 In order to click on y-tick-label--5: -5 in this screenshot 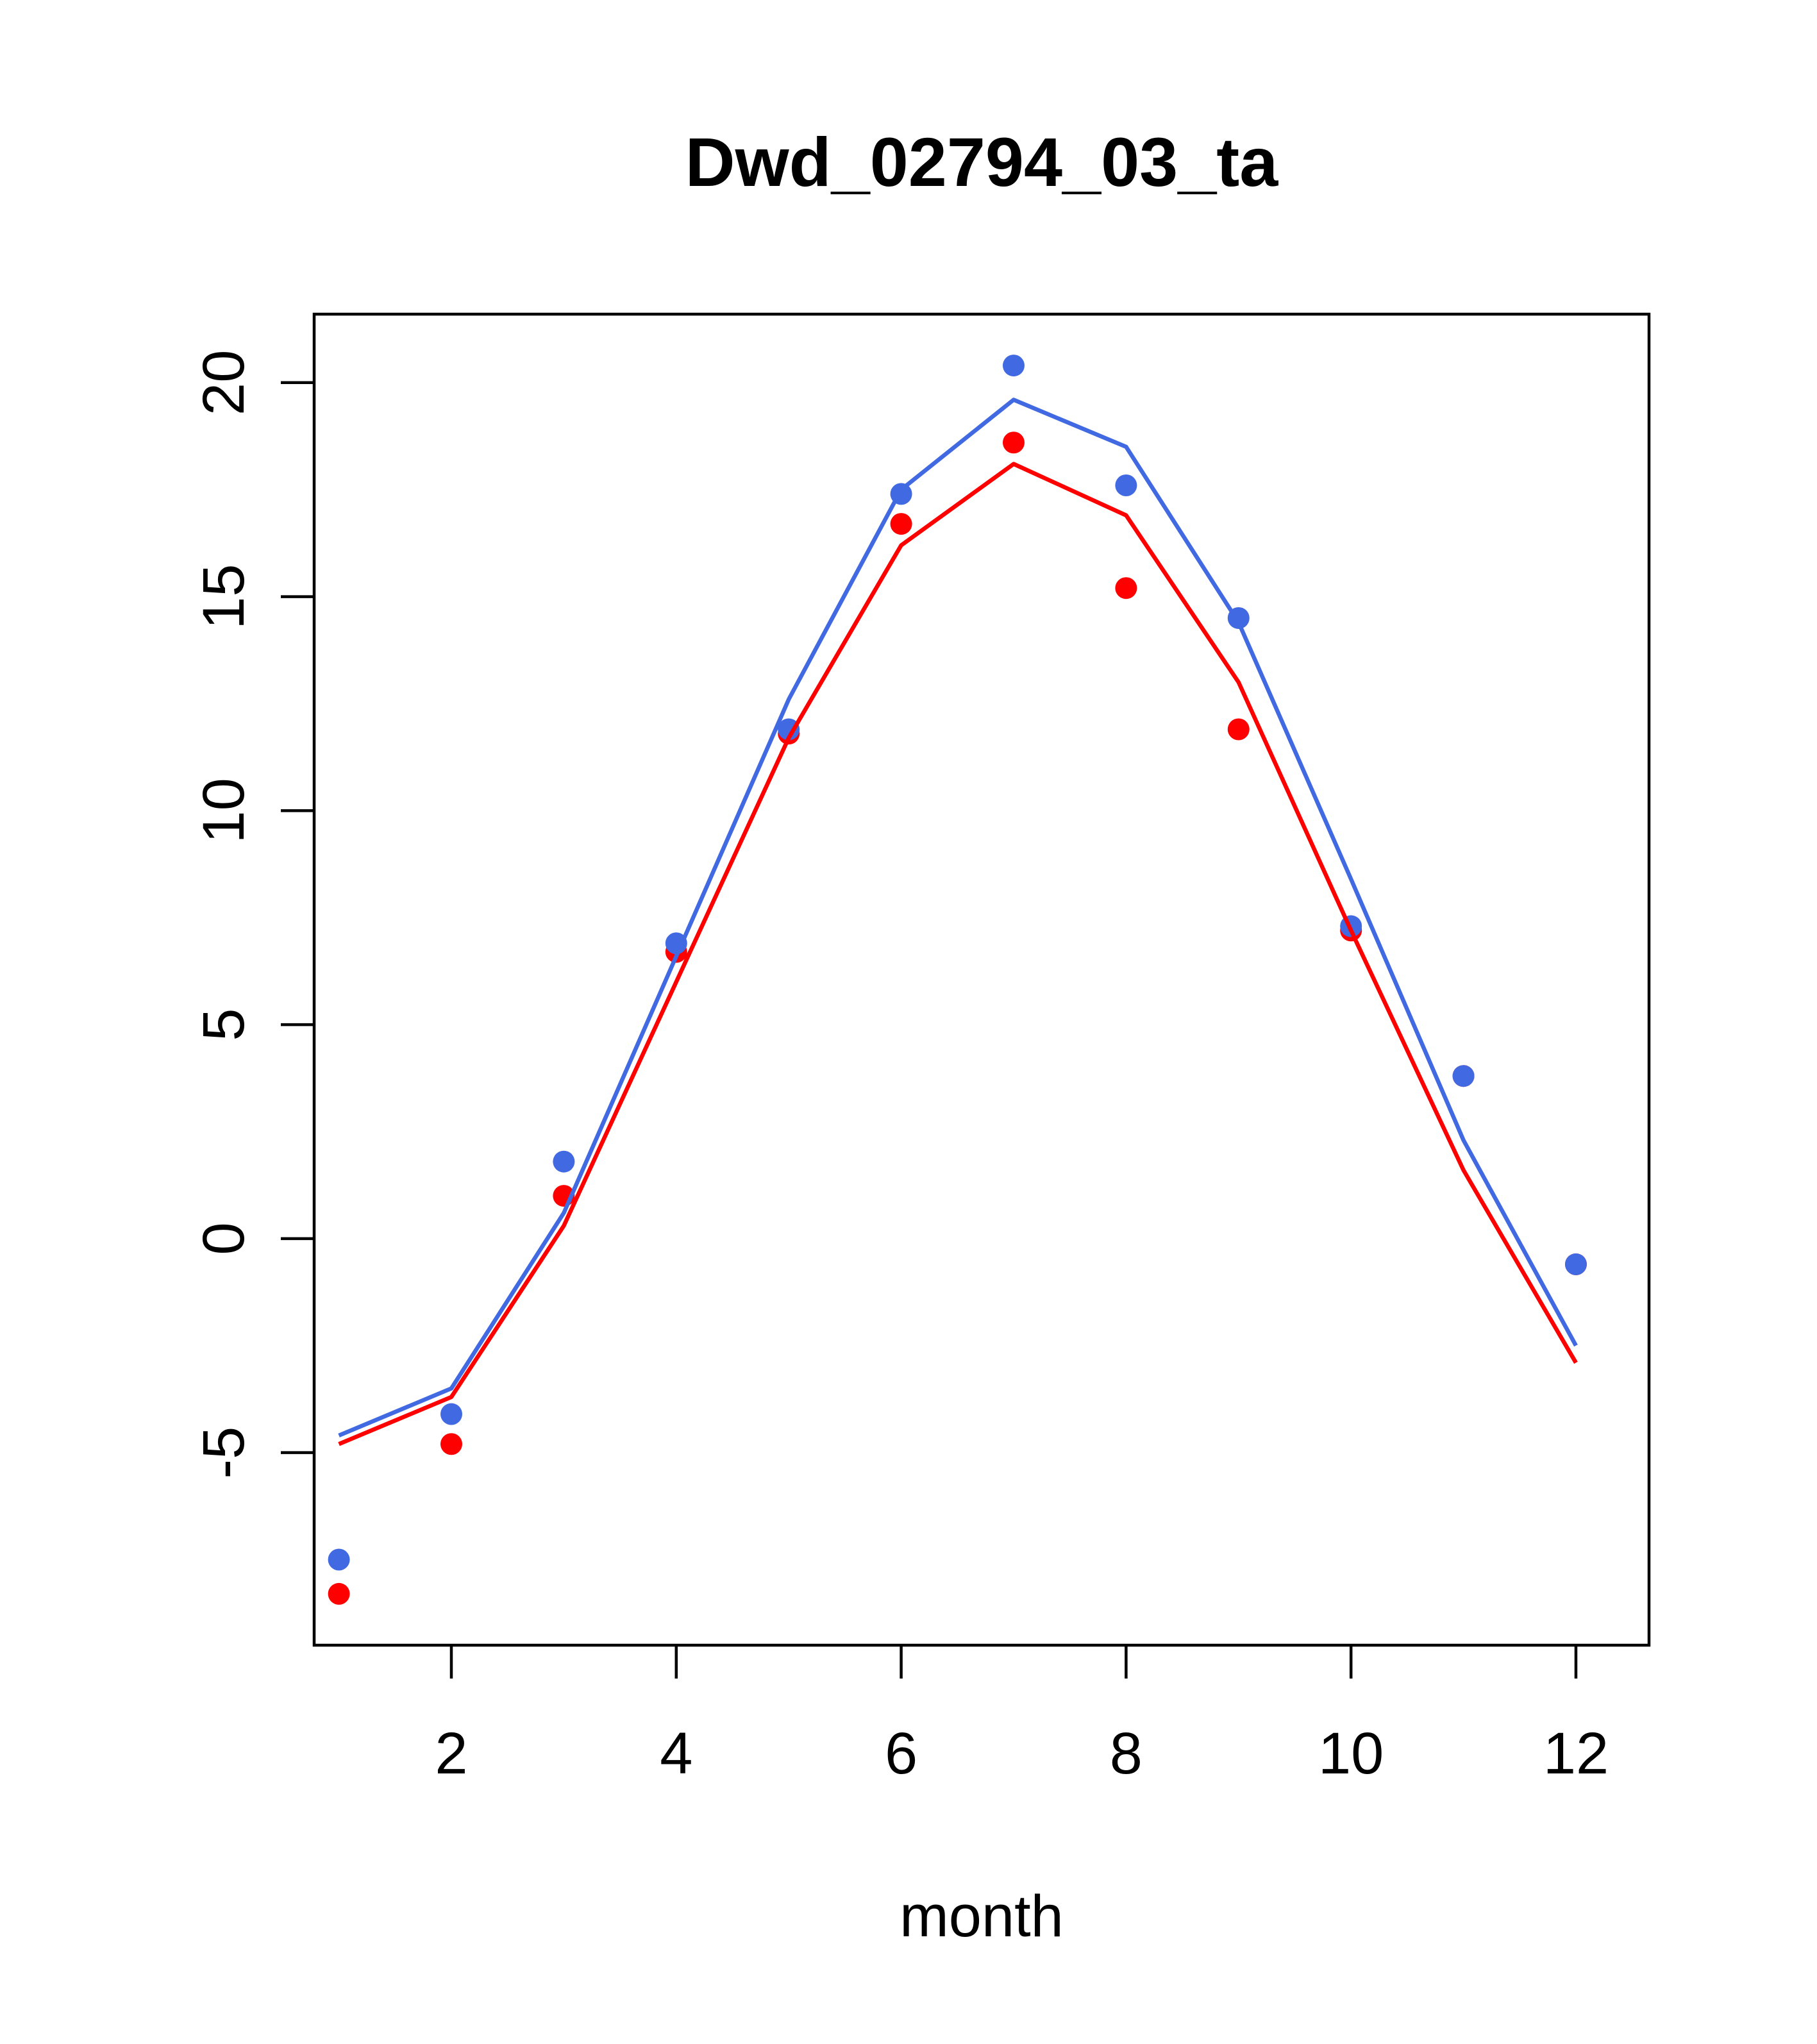, I will do `click(224, 1453)`.